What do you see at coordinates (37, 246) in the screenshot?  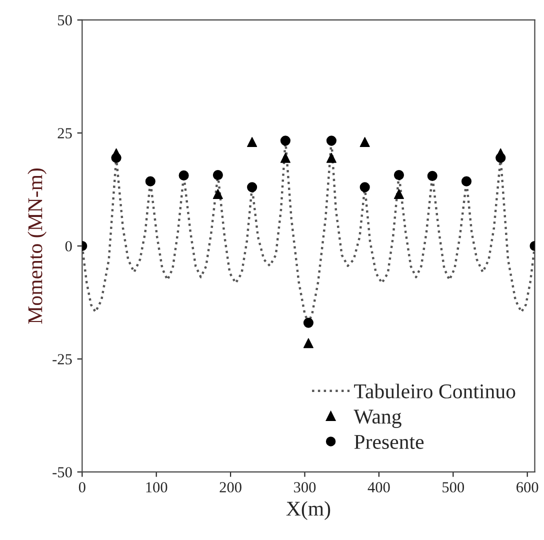 I see `y-axis-title: Momento (MN-m)` at bounding box center [37, 246].